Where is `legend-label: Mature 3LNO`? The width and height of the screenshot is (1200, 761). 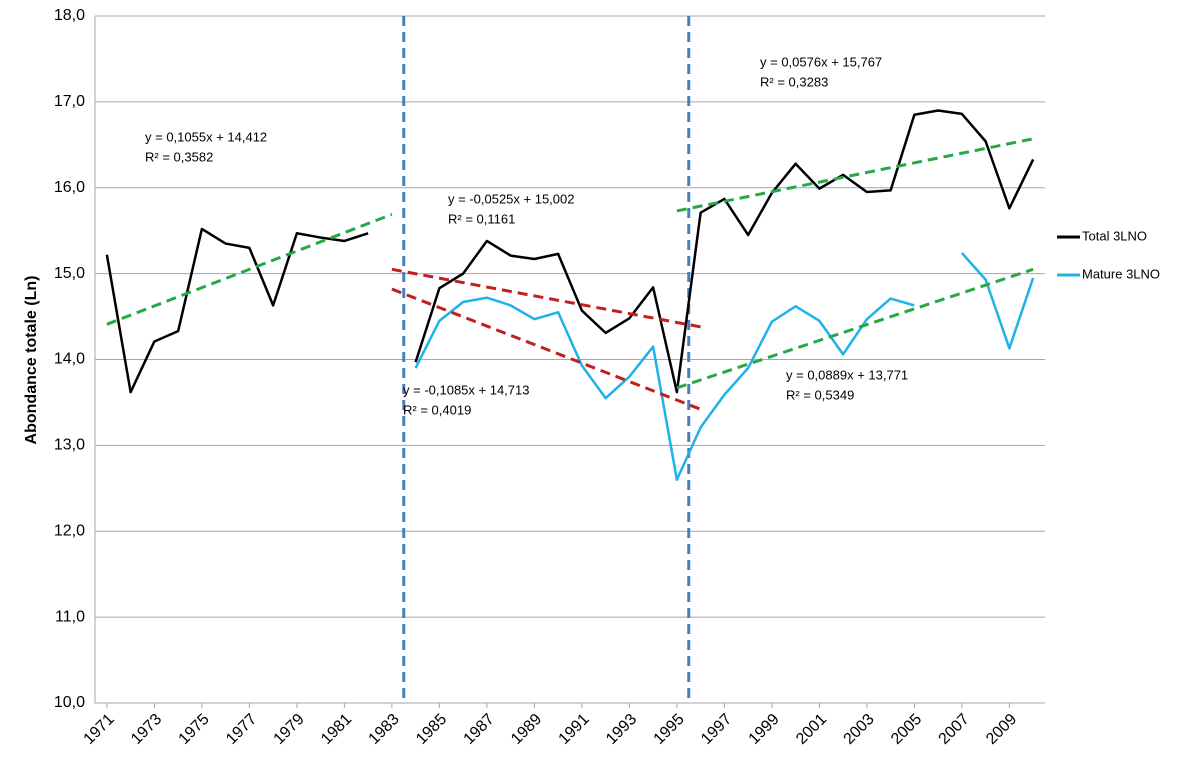
legend-label: Mature 3LNO is located at coordinates (1121, 273).